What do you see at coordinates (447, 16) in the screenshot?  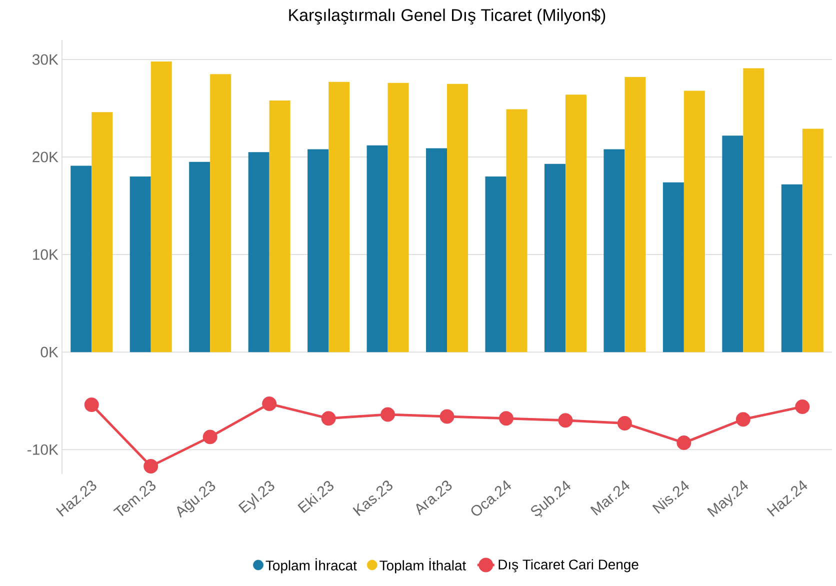 I see `chart-title: Karşılaştırmalı Genel Dış Ticaret (Milyon$)` at bounding box center [447, 16].